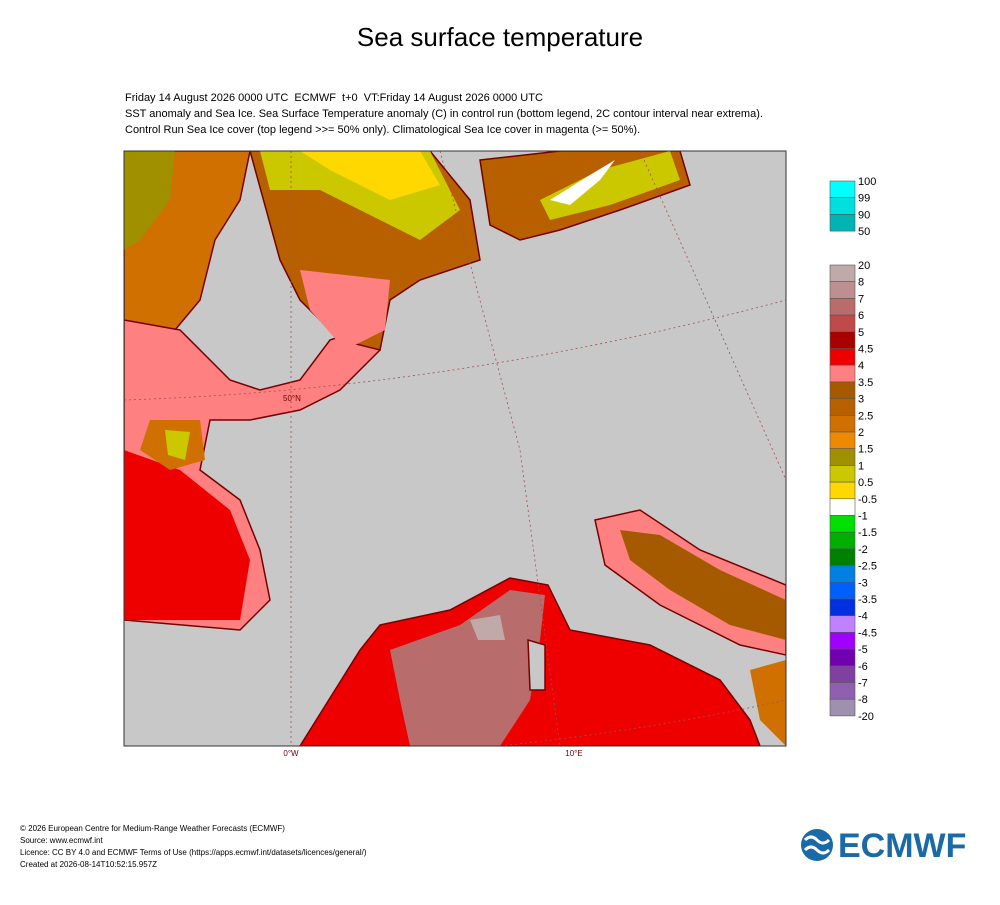 The height and width of the screenshot is (905, 1000). What do you see at coordinates (861, 316) in the screenshot?
I see `legend-label: 6` at bounding box center [861, 316].